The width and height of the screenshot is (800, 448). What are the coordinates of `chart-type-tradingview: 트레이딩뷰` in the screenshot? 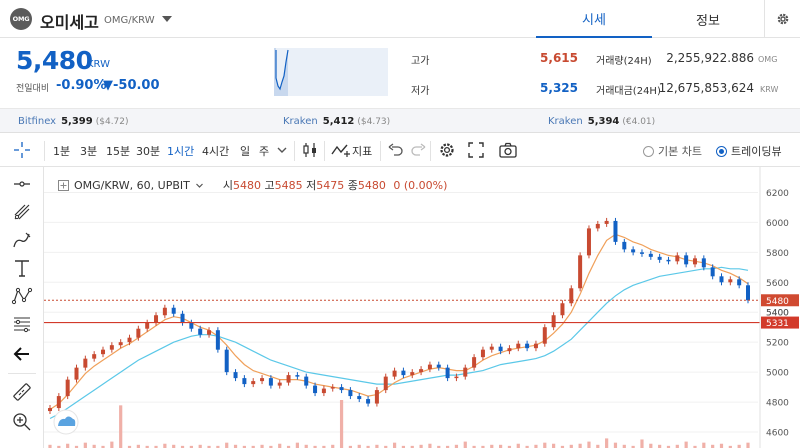 It's located at (749, 151).